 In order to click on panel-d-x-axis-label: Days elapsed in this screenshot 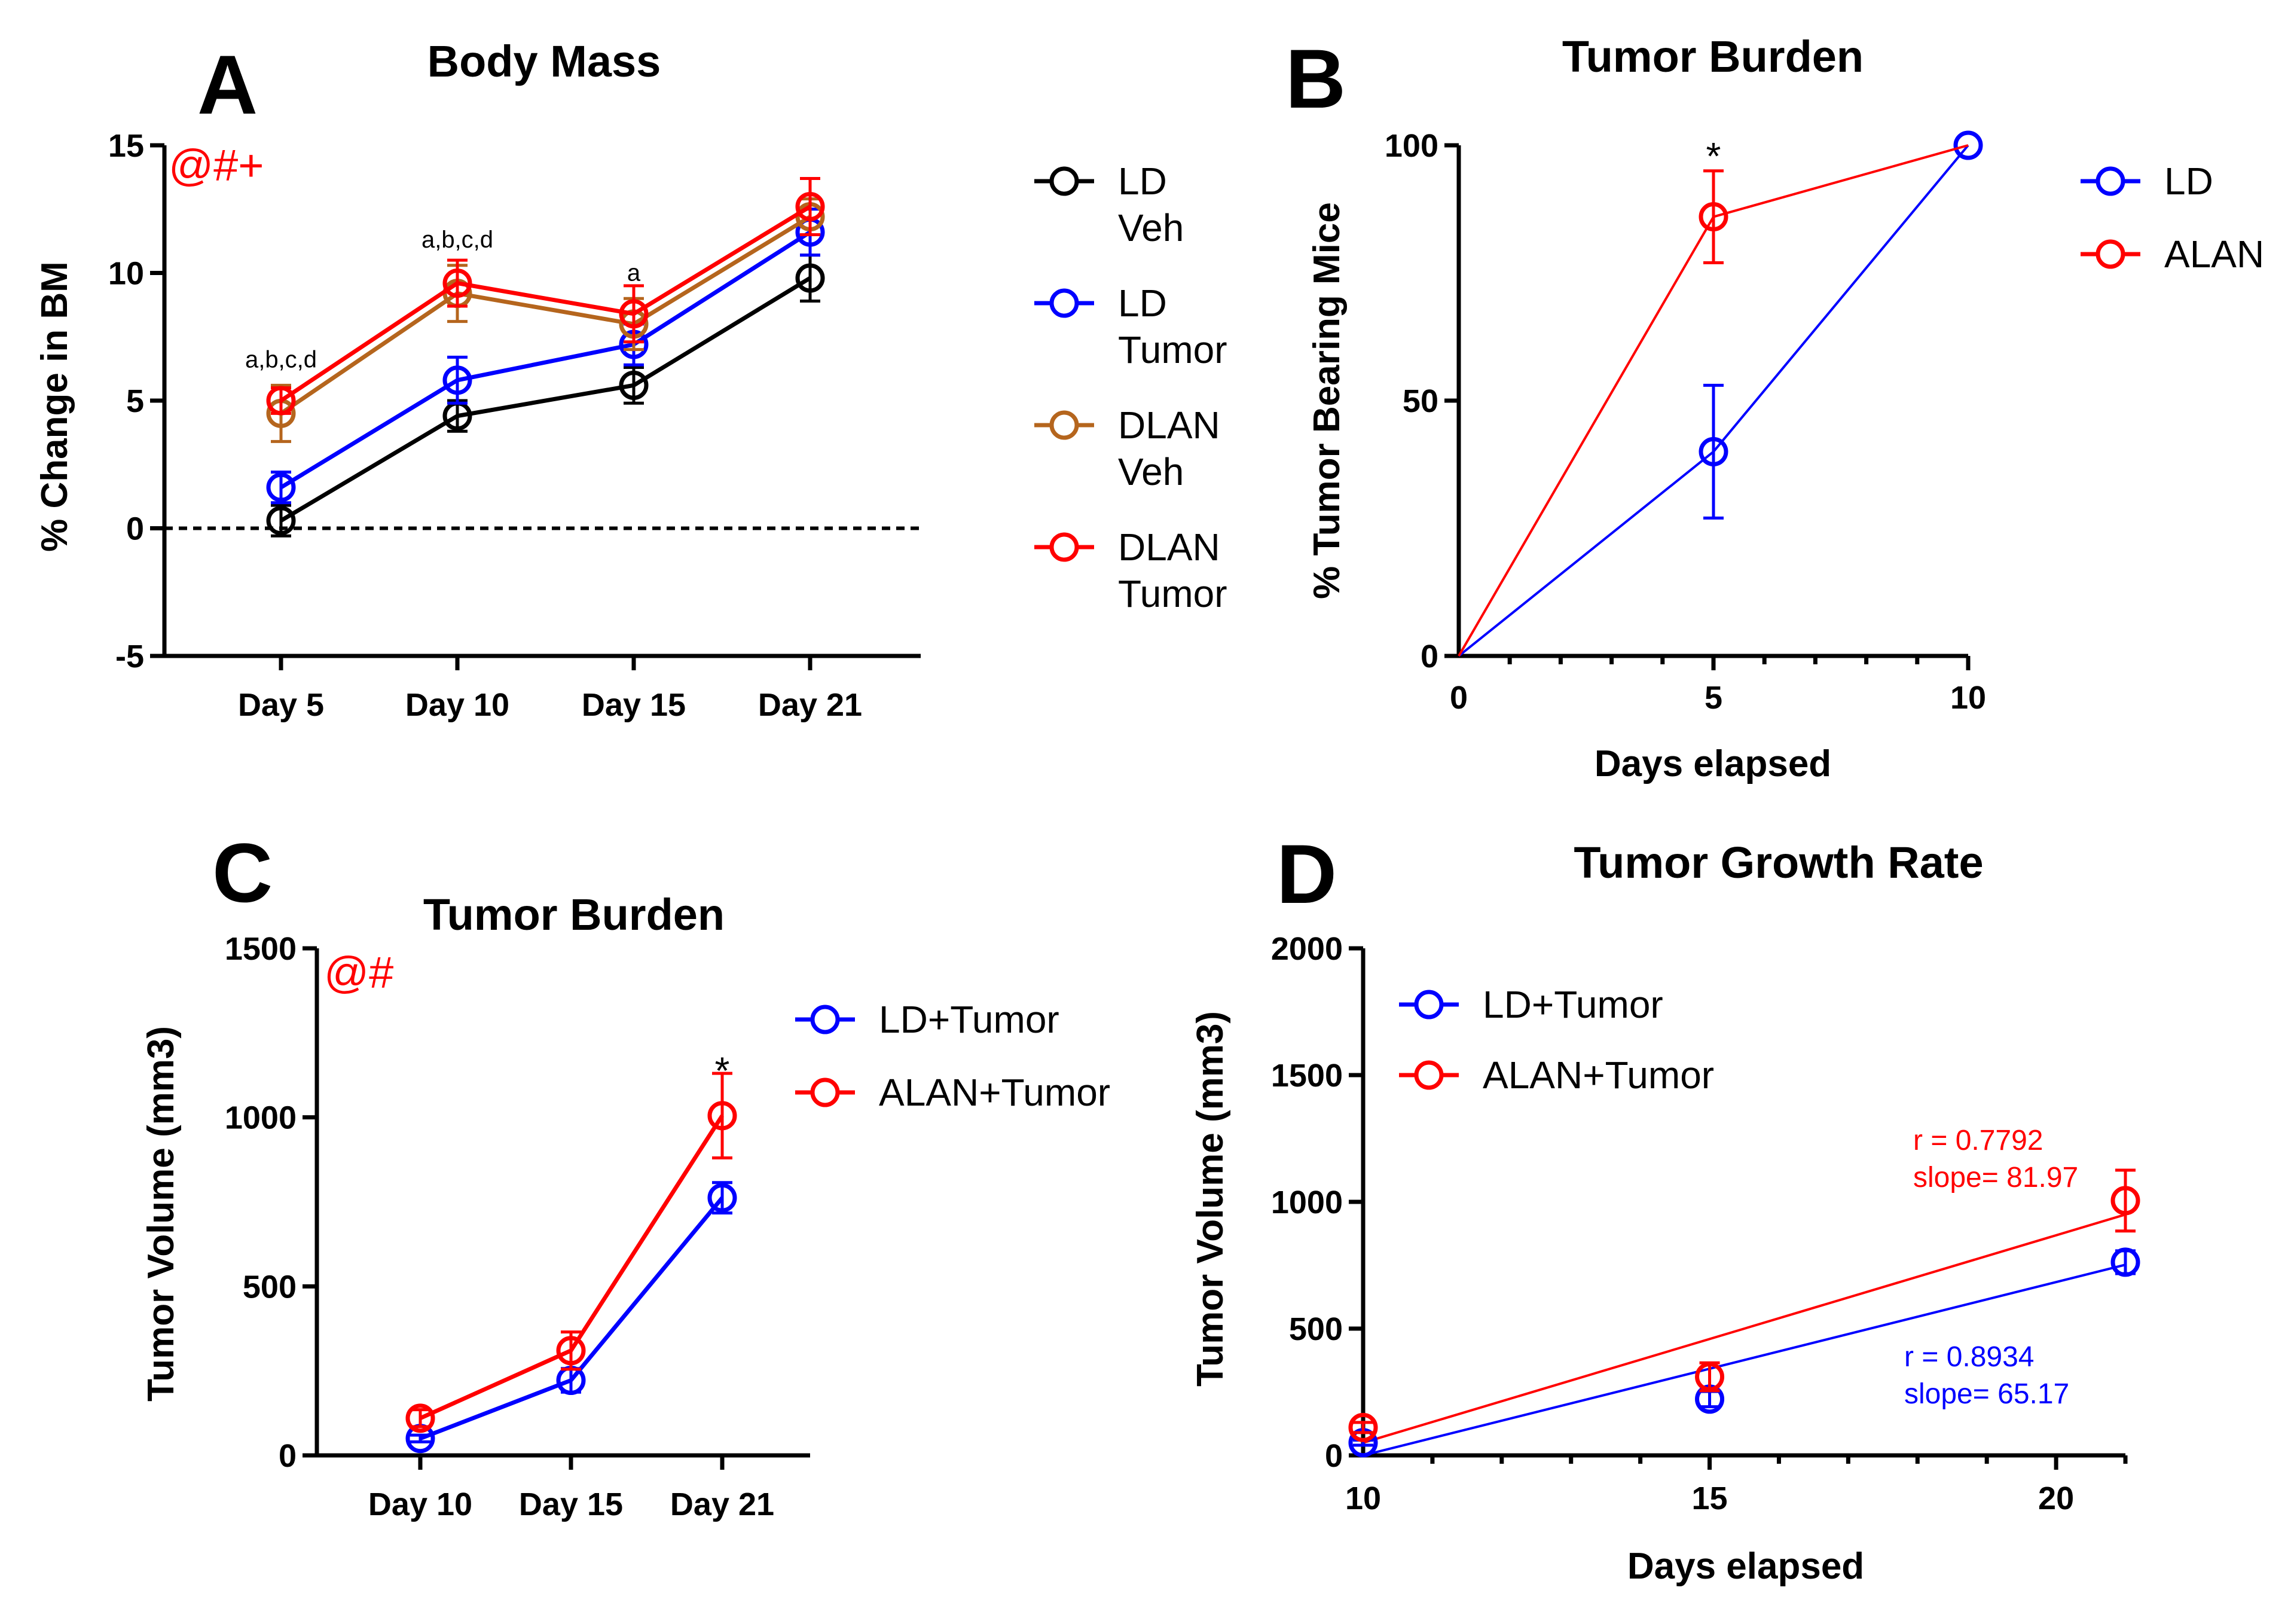, I will do `click(1746, 1566)`.